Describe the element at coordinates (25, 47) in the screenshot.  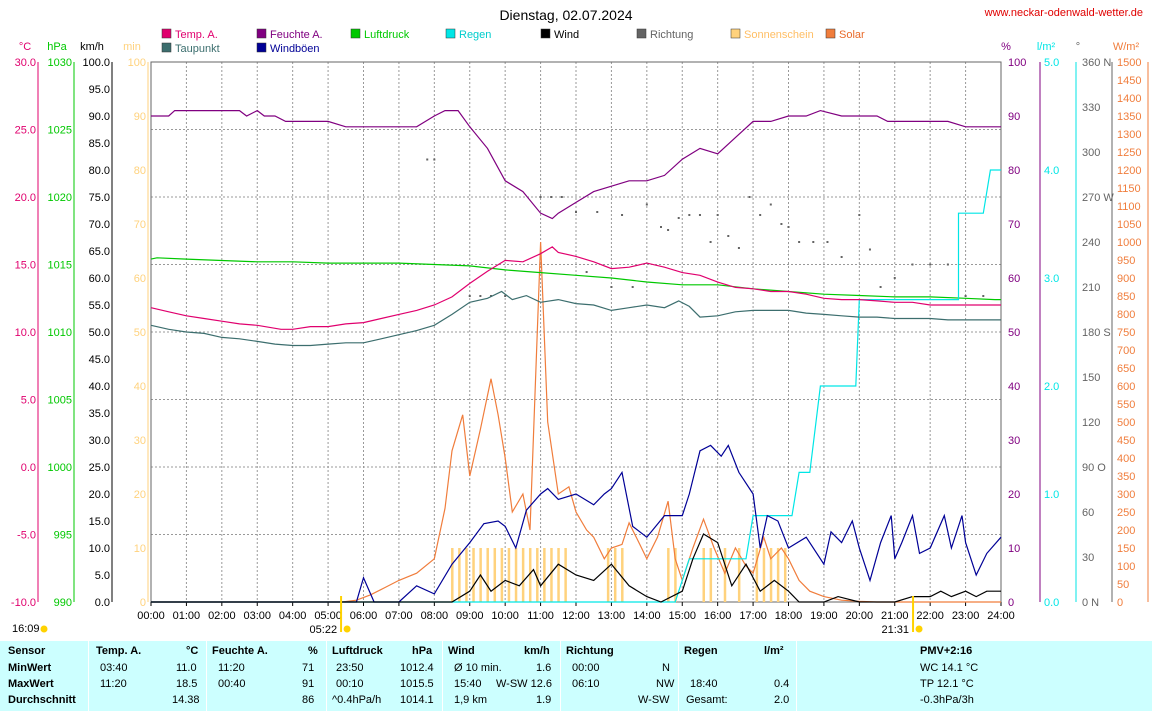
I see `unit-temp: °C` at that location.